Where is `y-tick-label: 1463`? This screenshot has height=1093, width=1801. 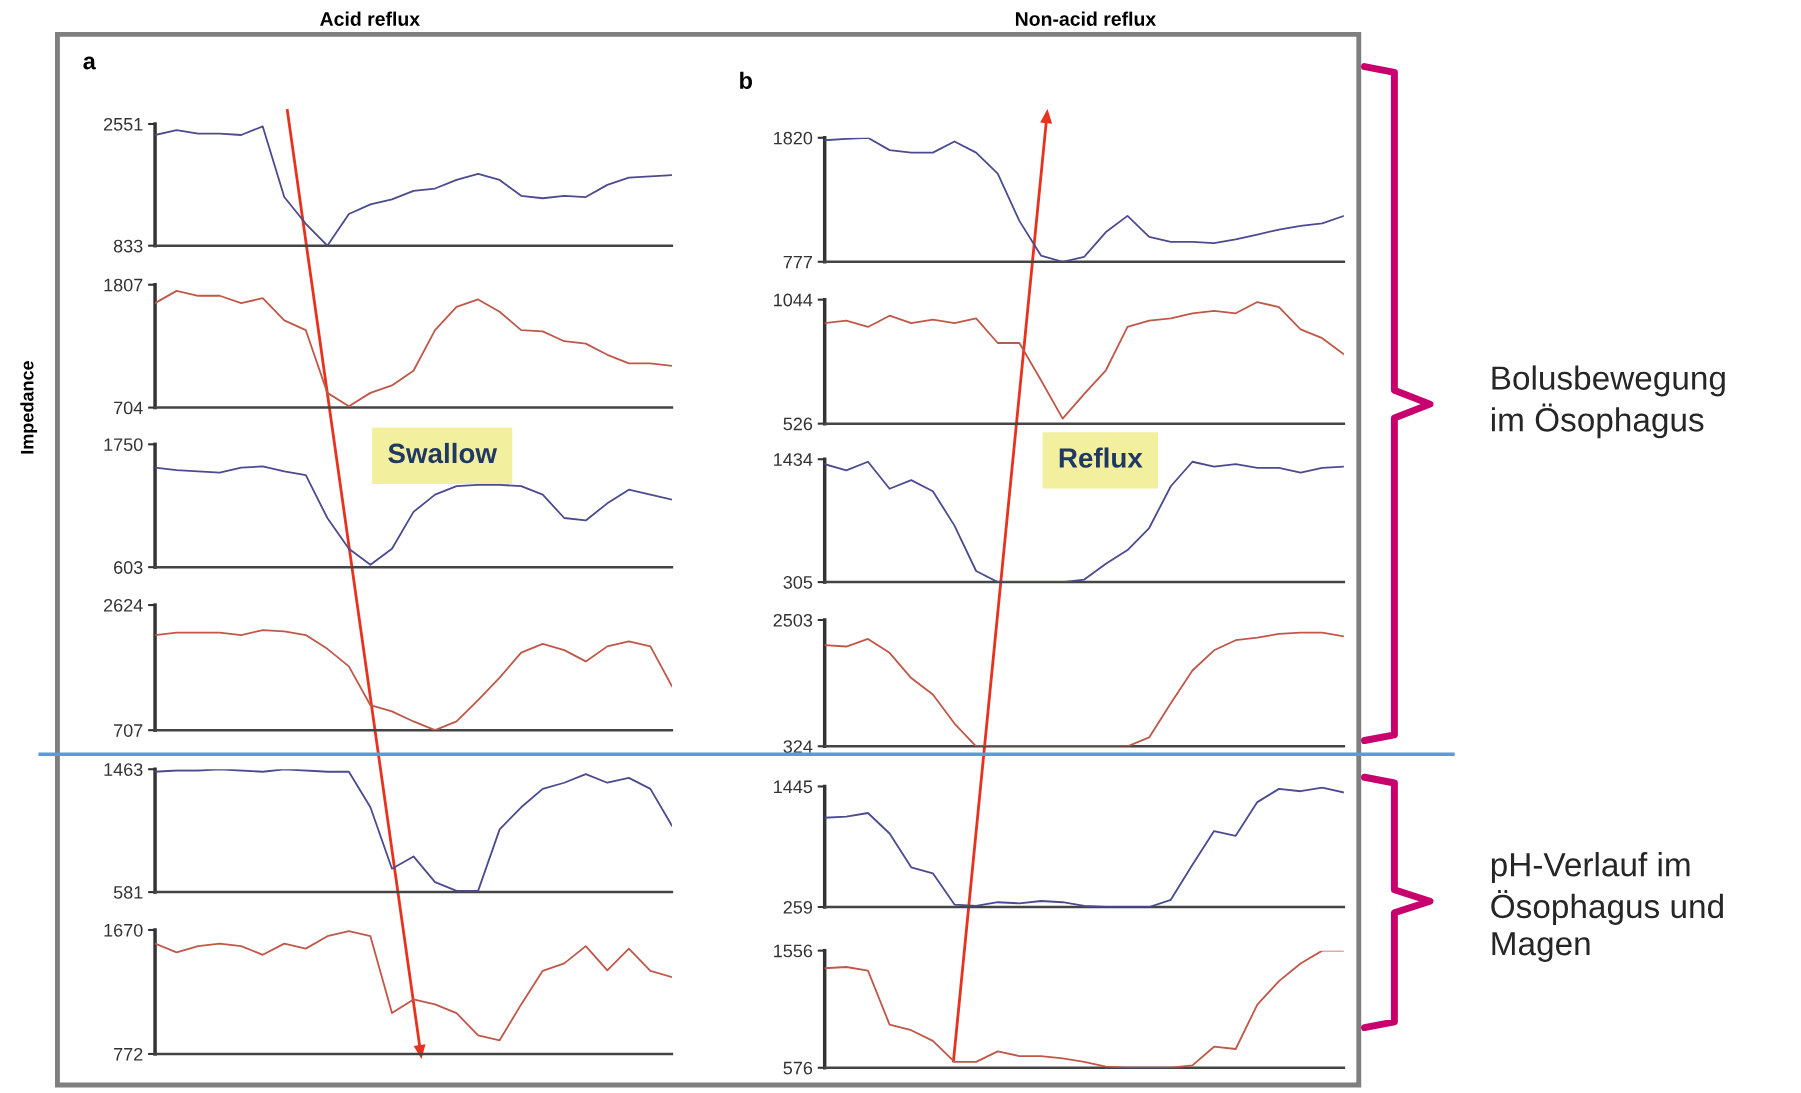
y-tick-label: 1463 is located at coordinates (123, 769).